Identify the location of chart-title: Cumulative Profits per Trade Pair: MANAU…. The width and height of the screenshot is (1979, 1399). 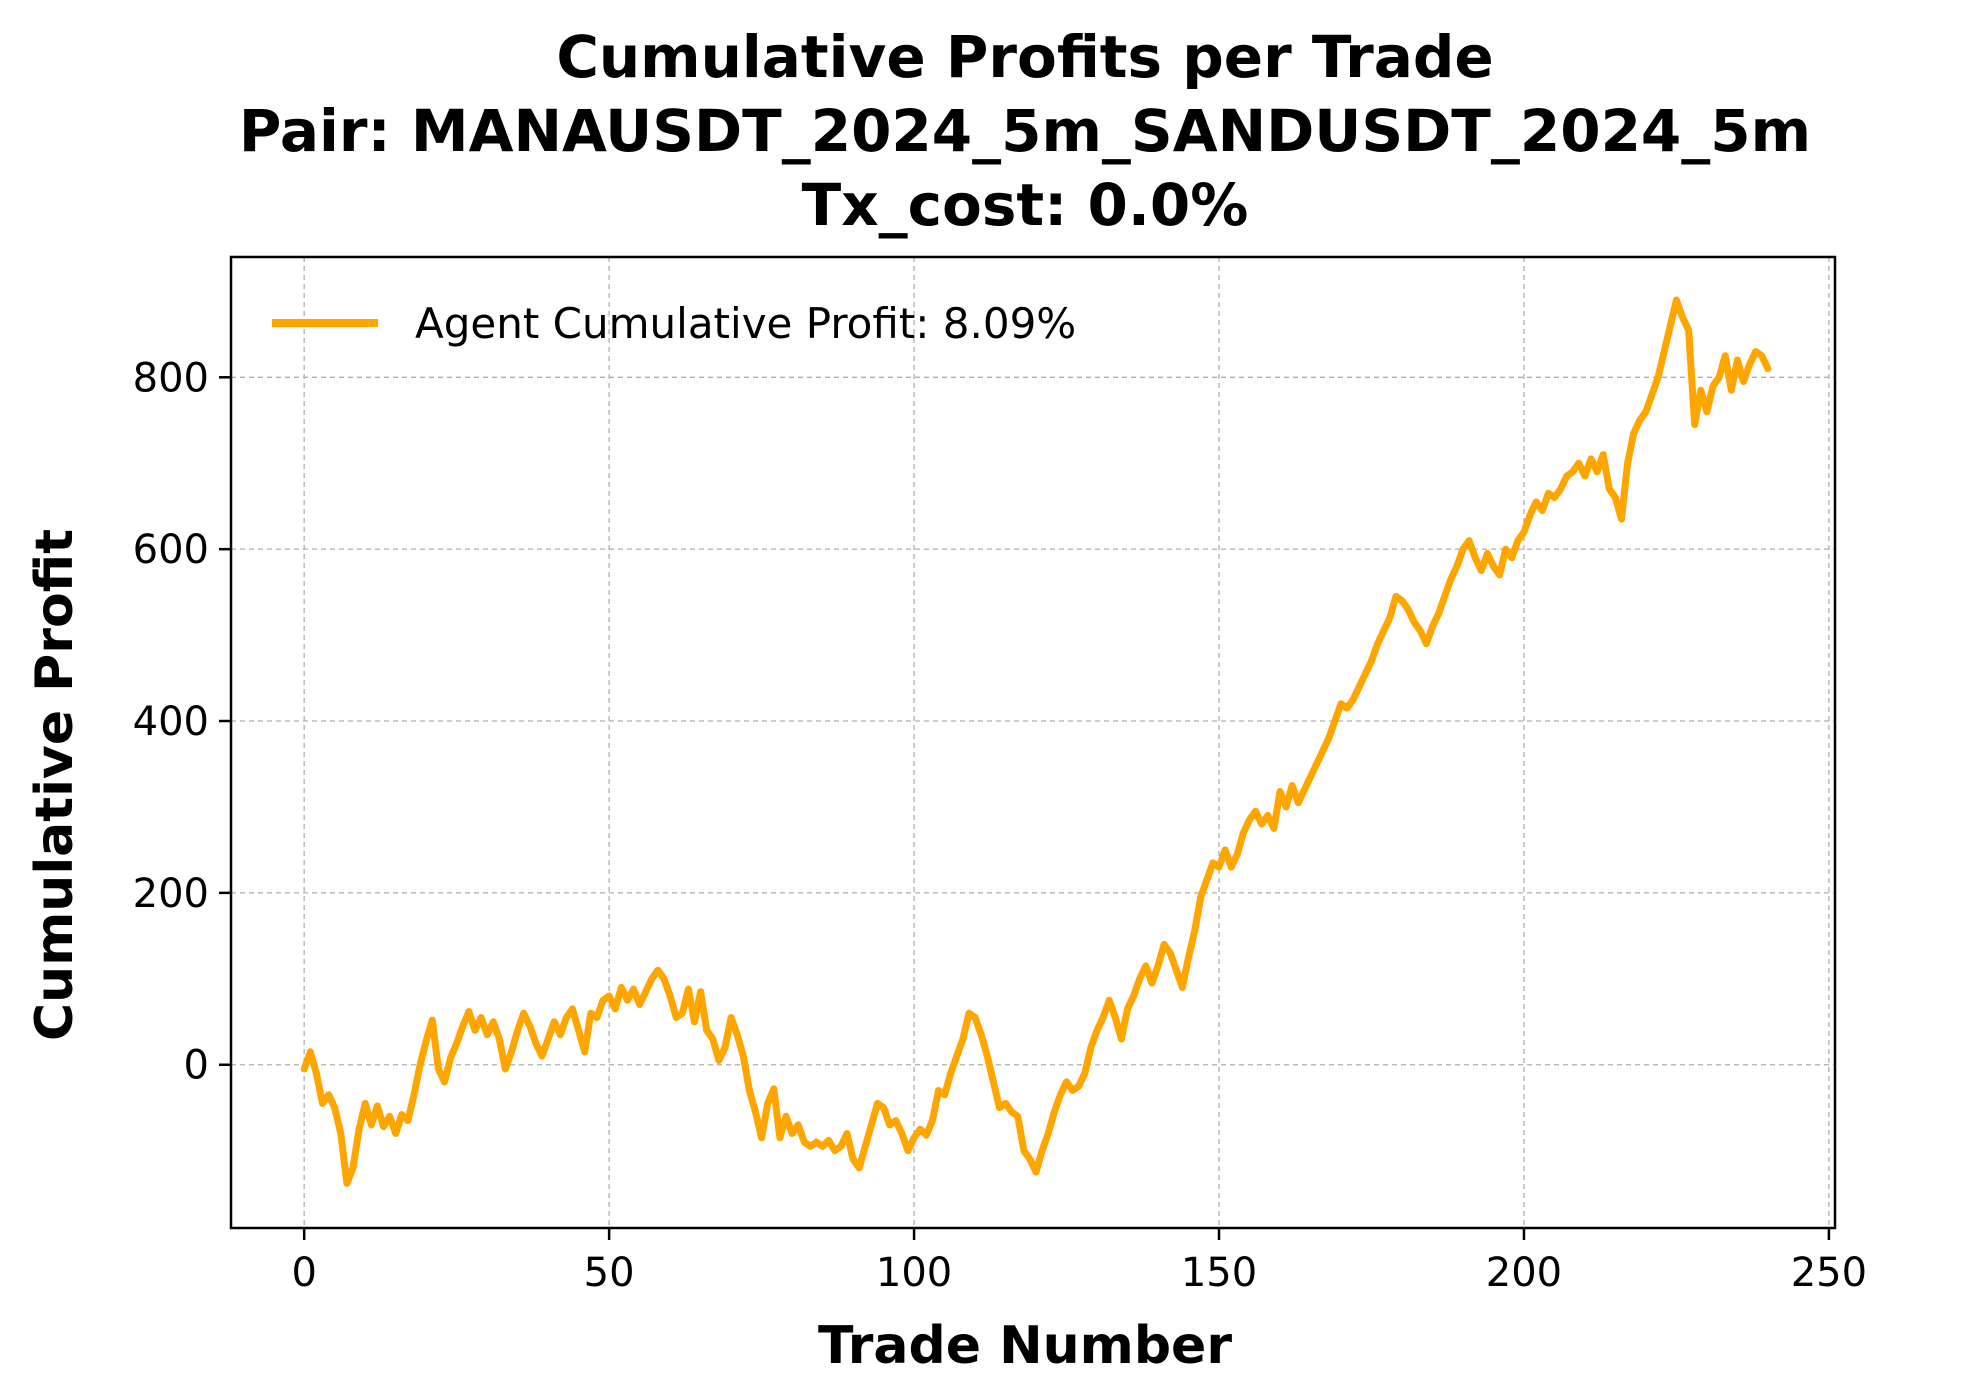
(1025, 131).